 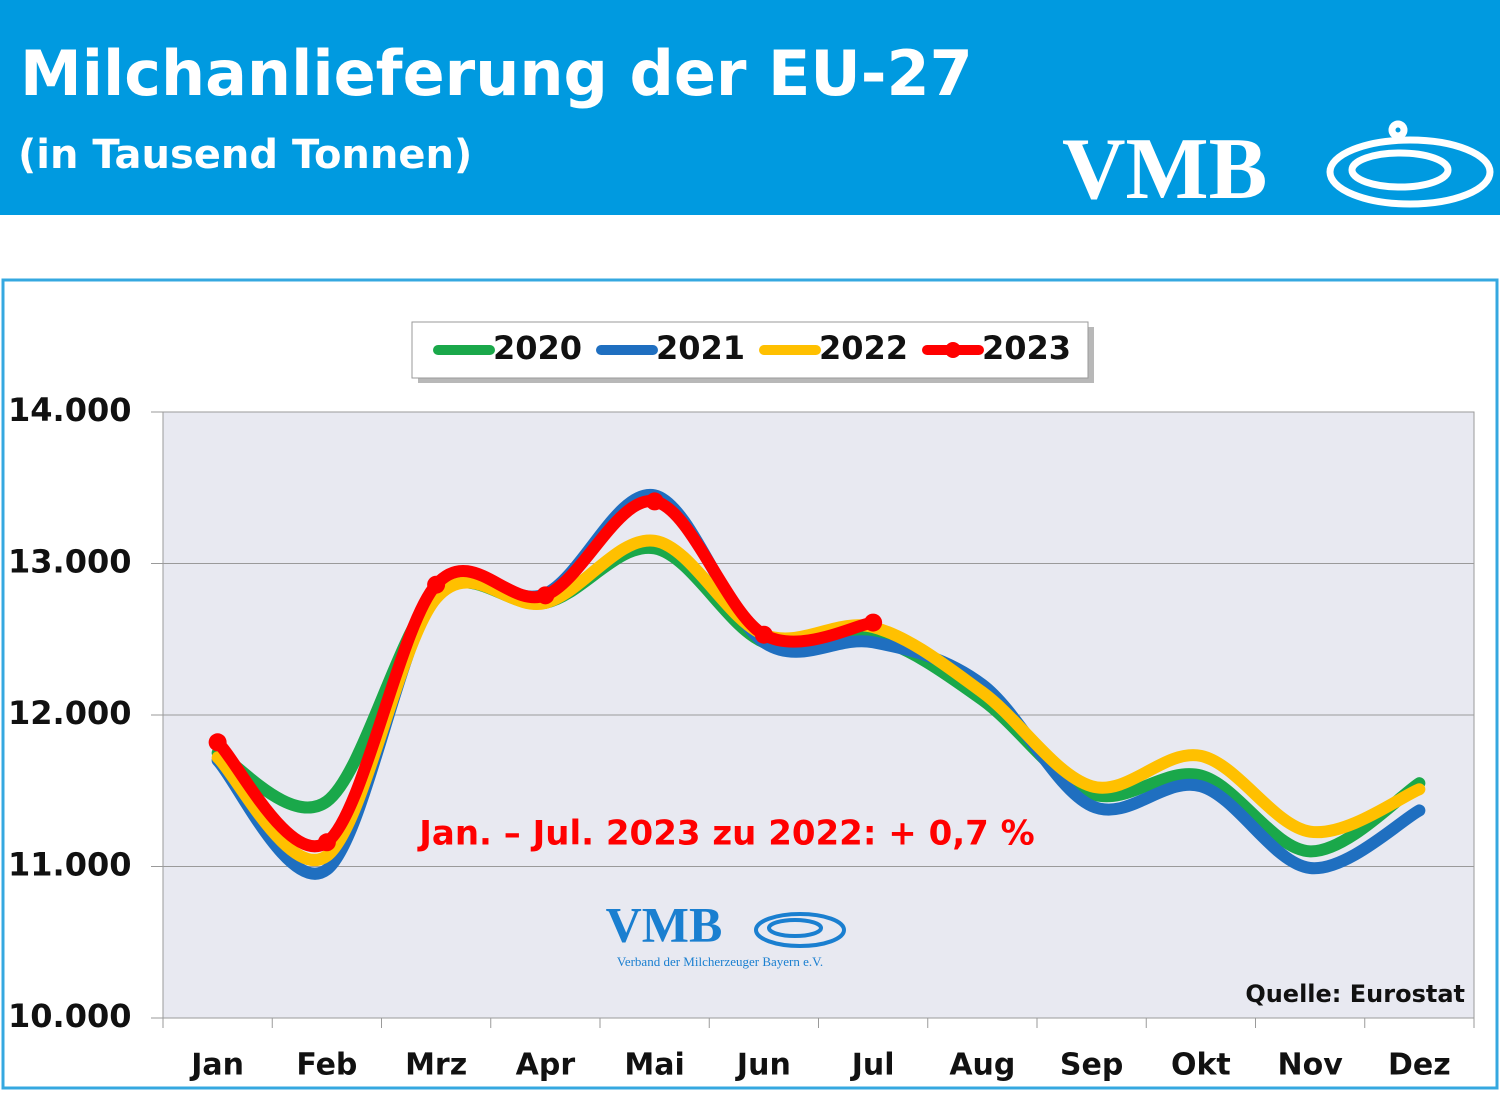 I want to click on x-tick-label: Mrz, so click(x=436, y=1065).